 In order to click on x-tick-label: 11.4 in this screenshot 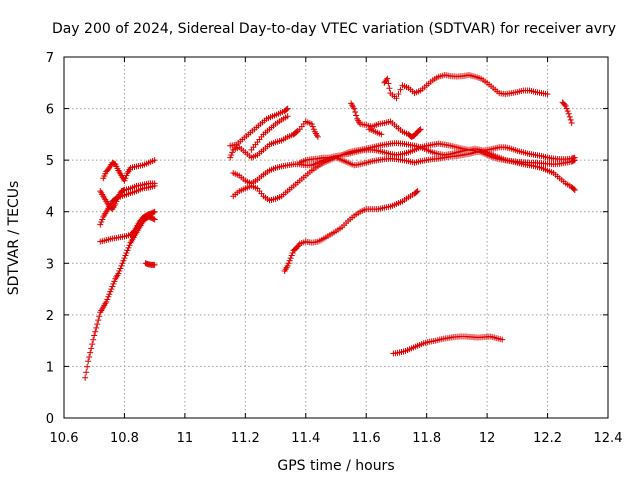, I will do `click(305, 438)`.